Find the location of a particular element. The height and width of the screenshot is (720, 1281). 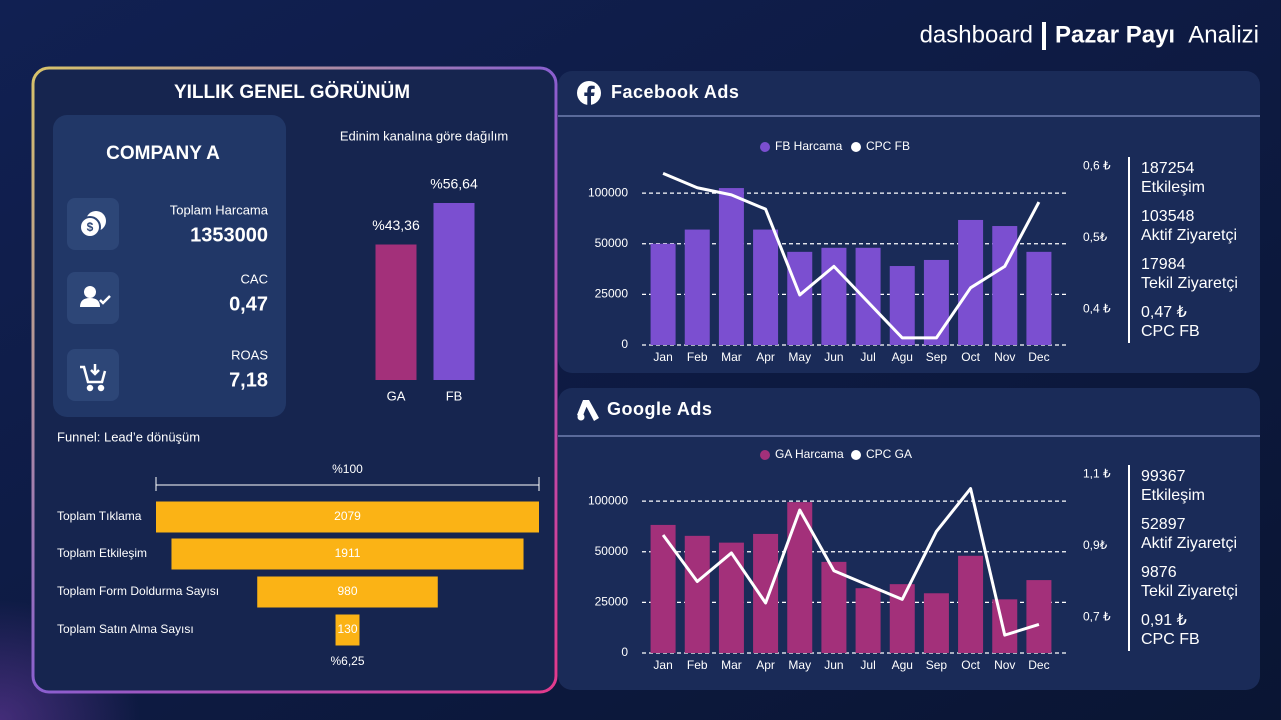

header-prefix: dashboard is located at coordinates (976, 34).